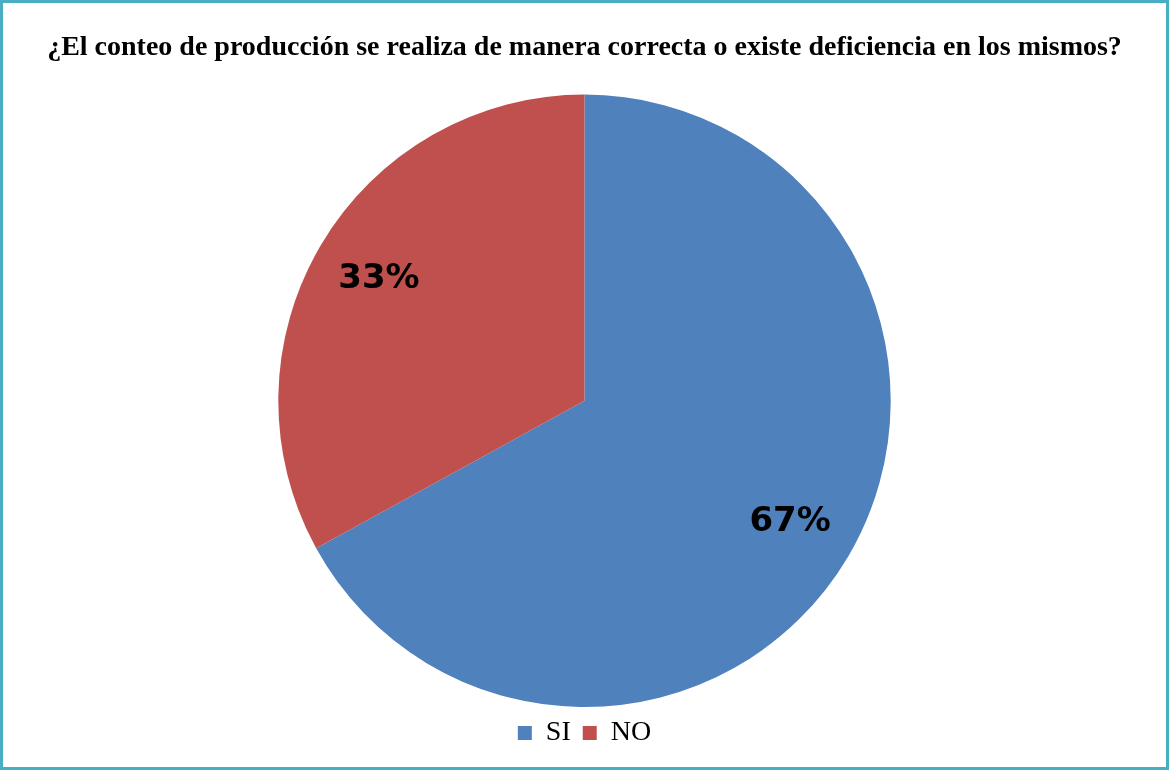  I want to click on legend-label: SI, so click(558, 731).